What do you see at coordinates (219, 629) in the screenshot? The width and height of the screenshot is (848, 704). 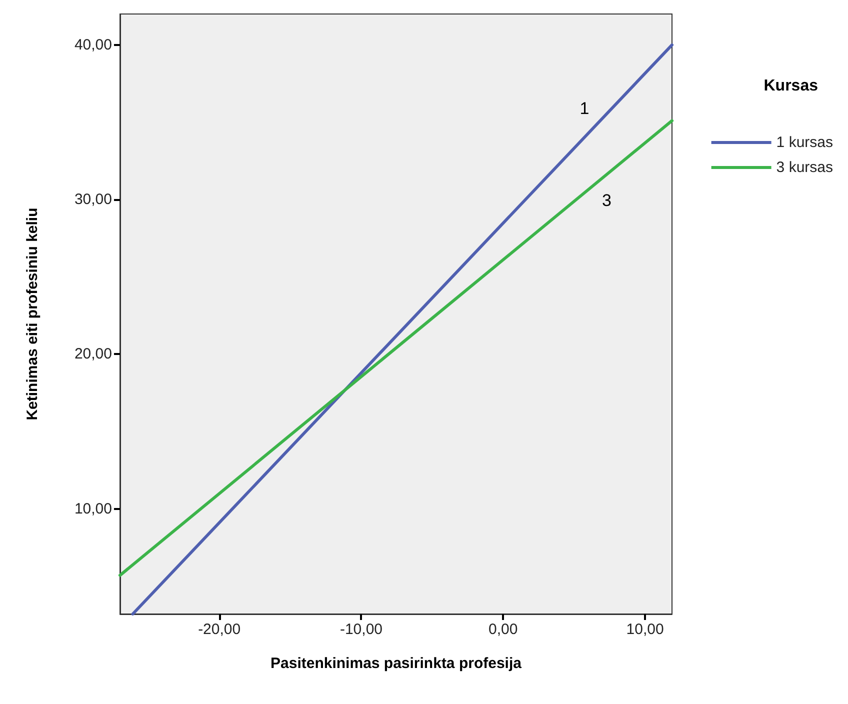 I see `x-tick-label: -20,00` at bounding box center [219, 629].